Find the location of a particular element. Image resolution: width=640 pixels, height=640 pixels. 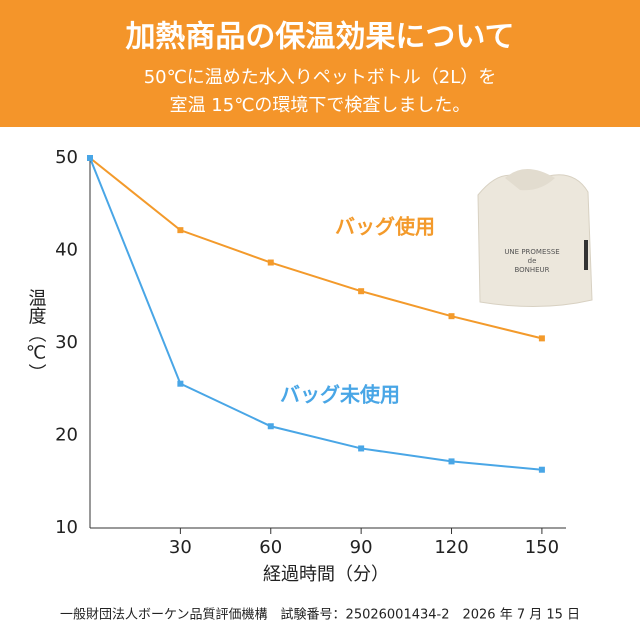

series-label: バッグ使用 is located at coordinates (385, 227).